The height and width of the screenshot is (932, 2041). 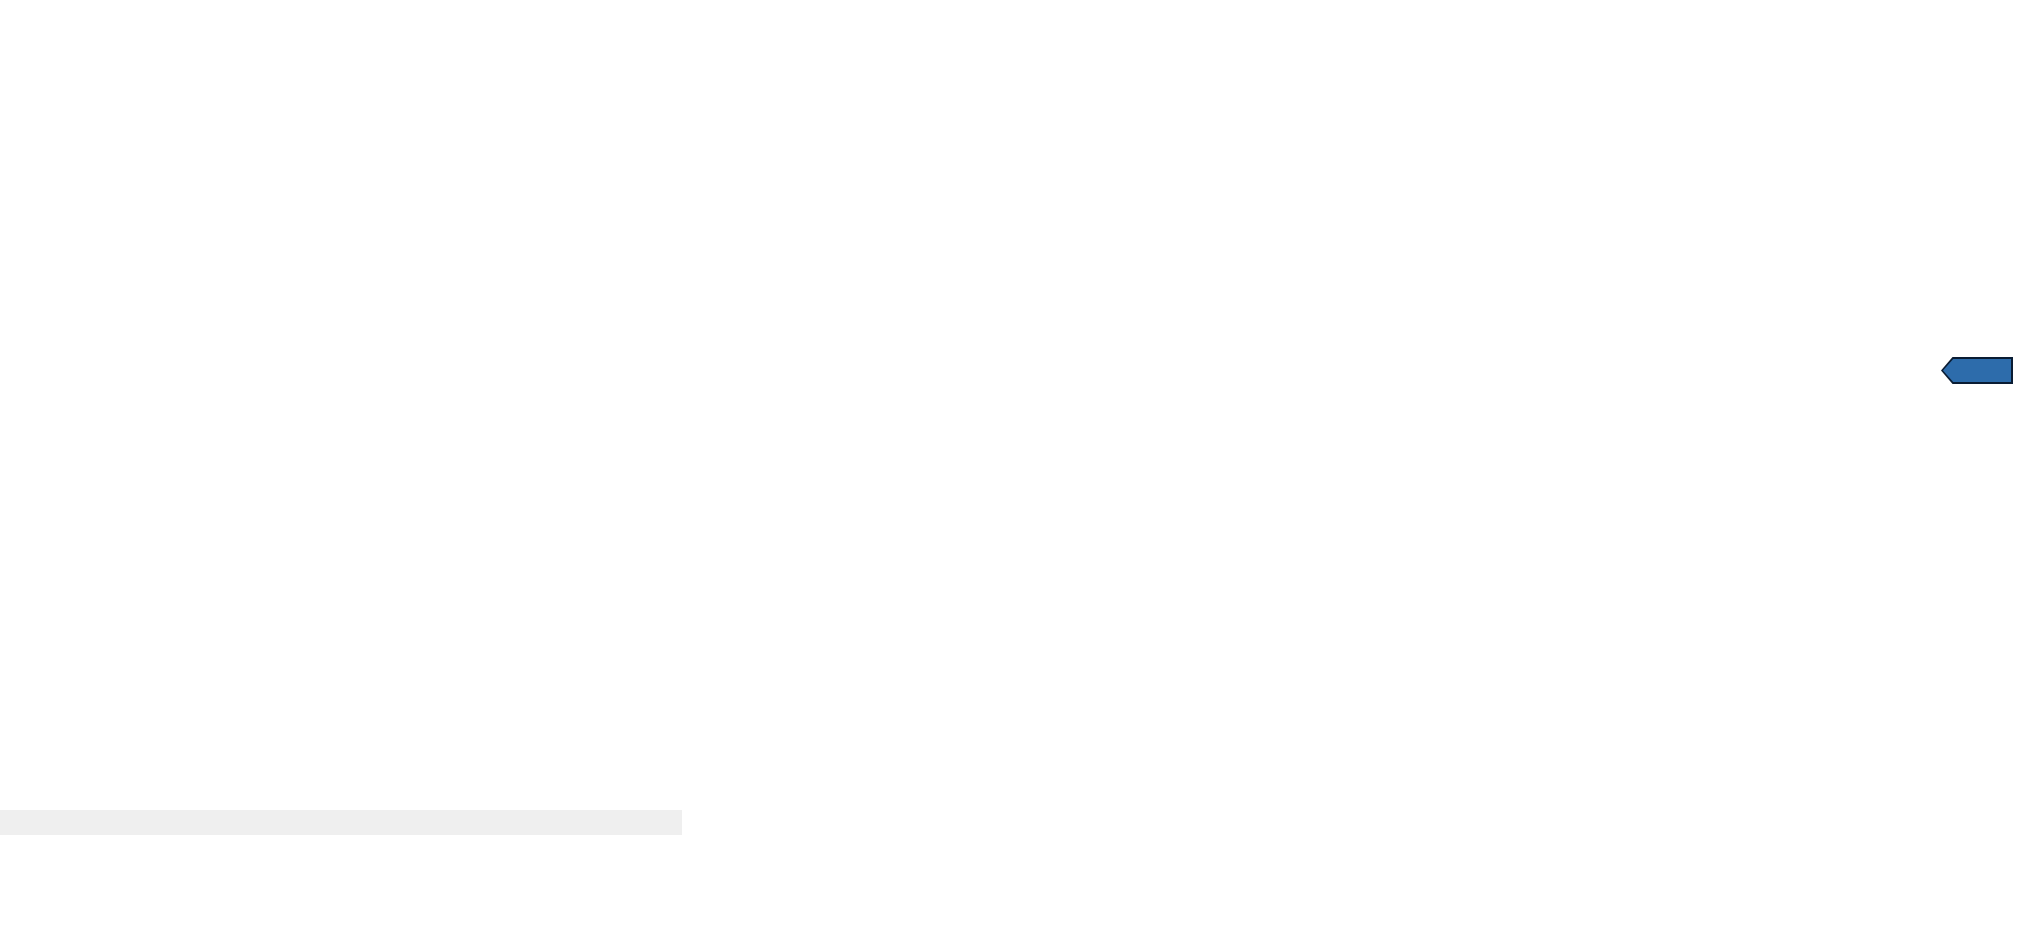 I want to click on legend-box, so click(x=341, y=822).